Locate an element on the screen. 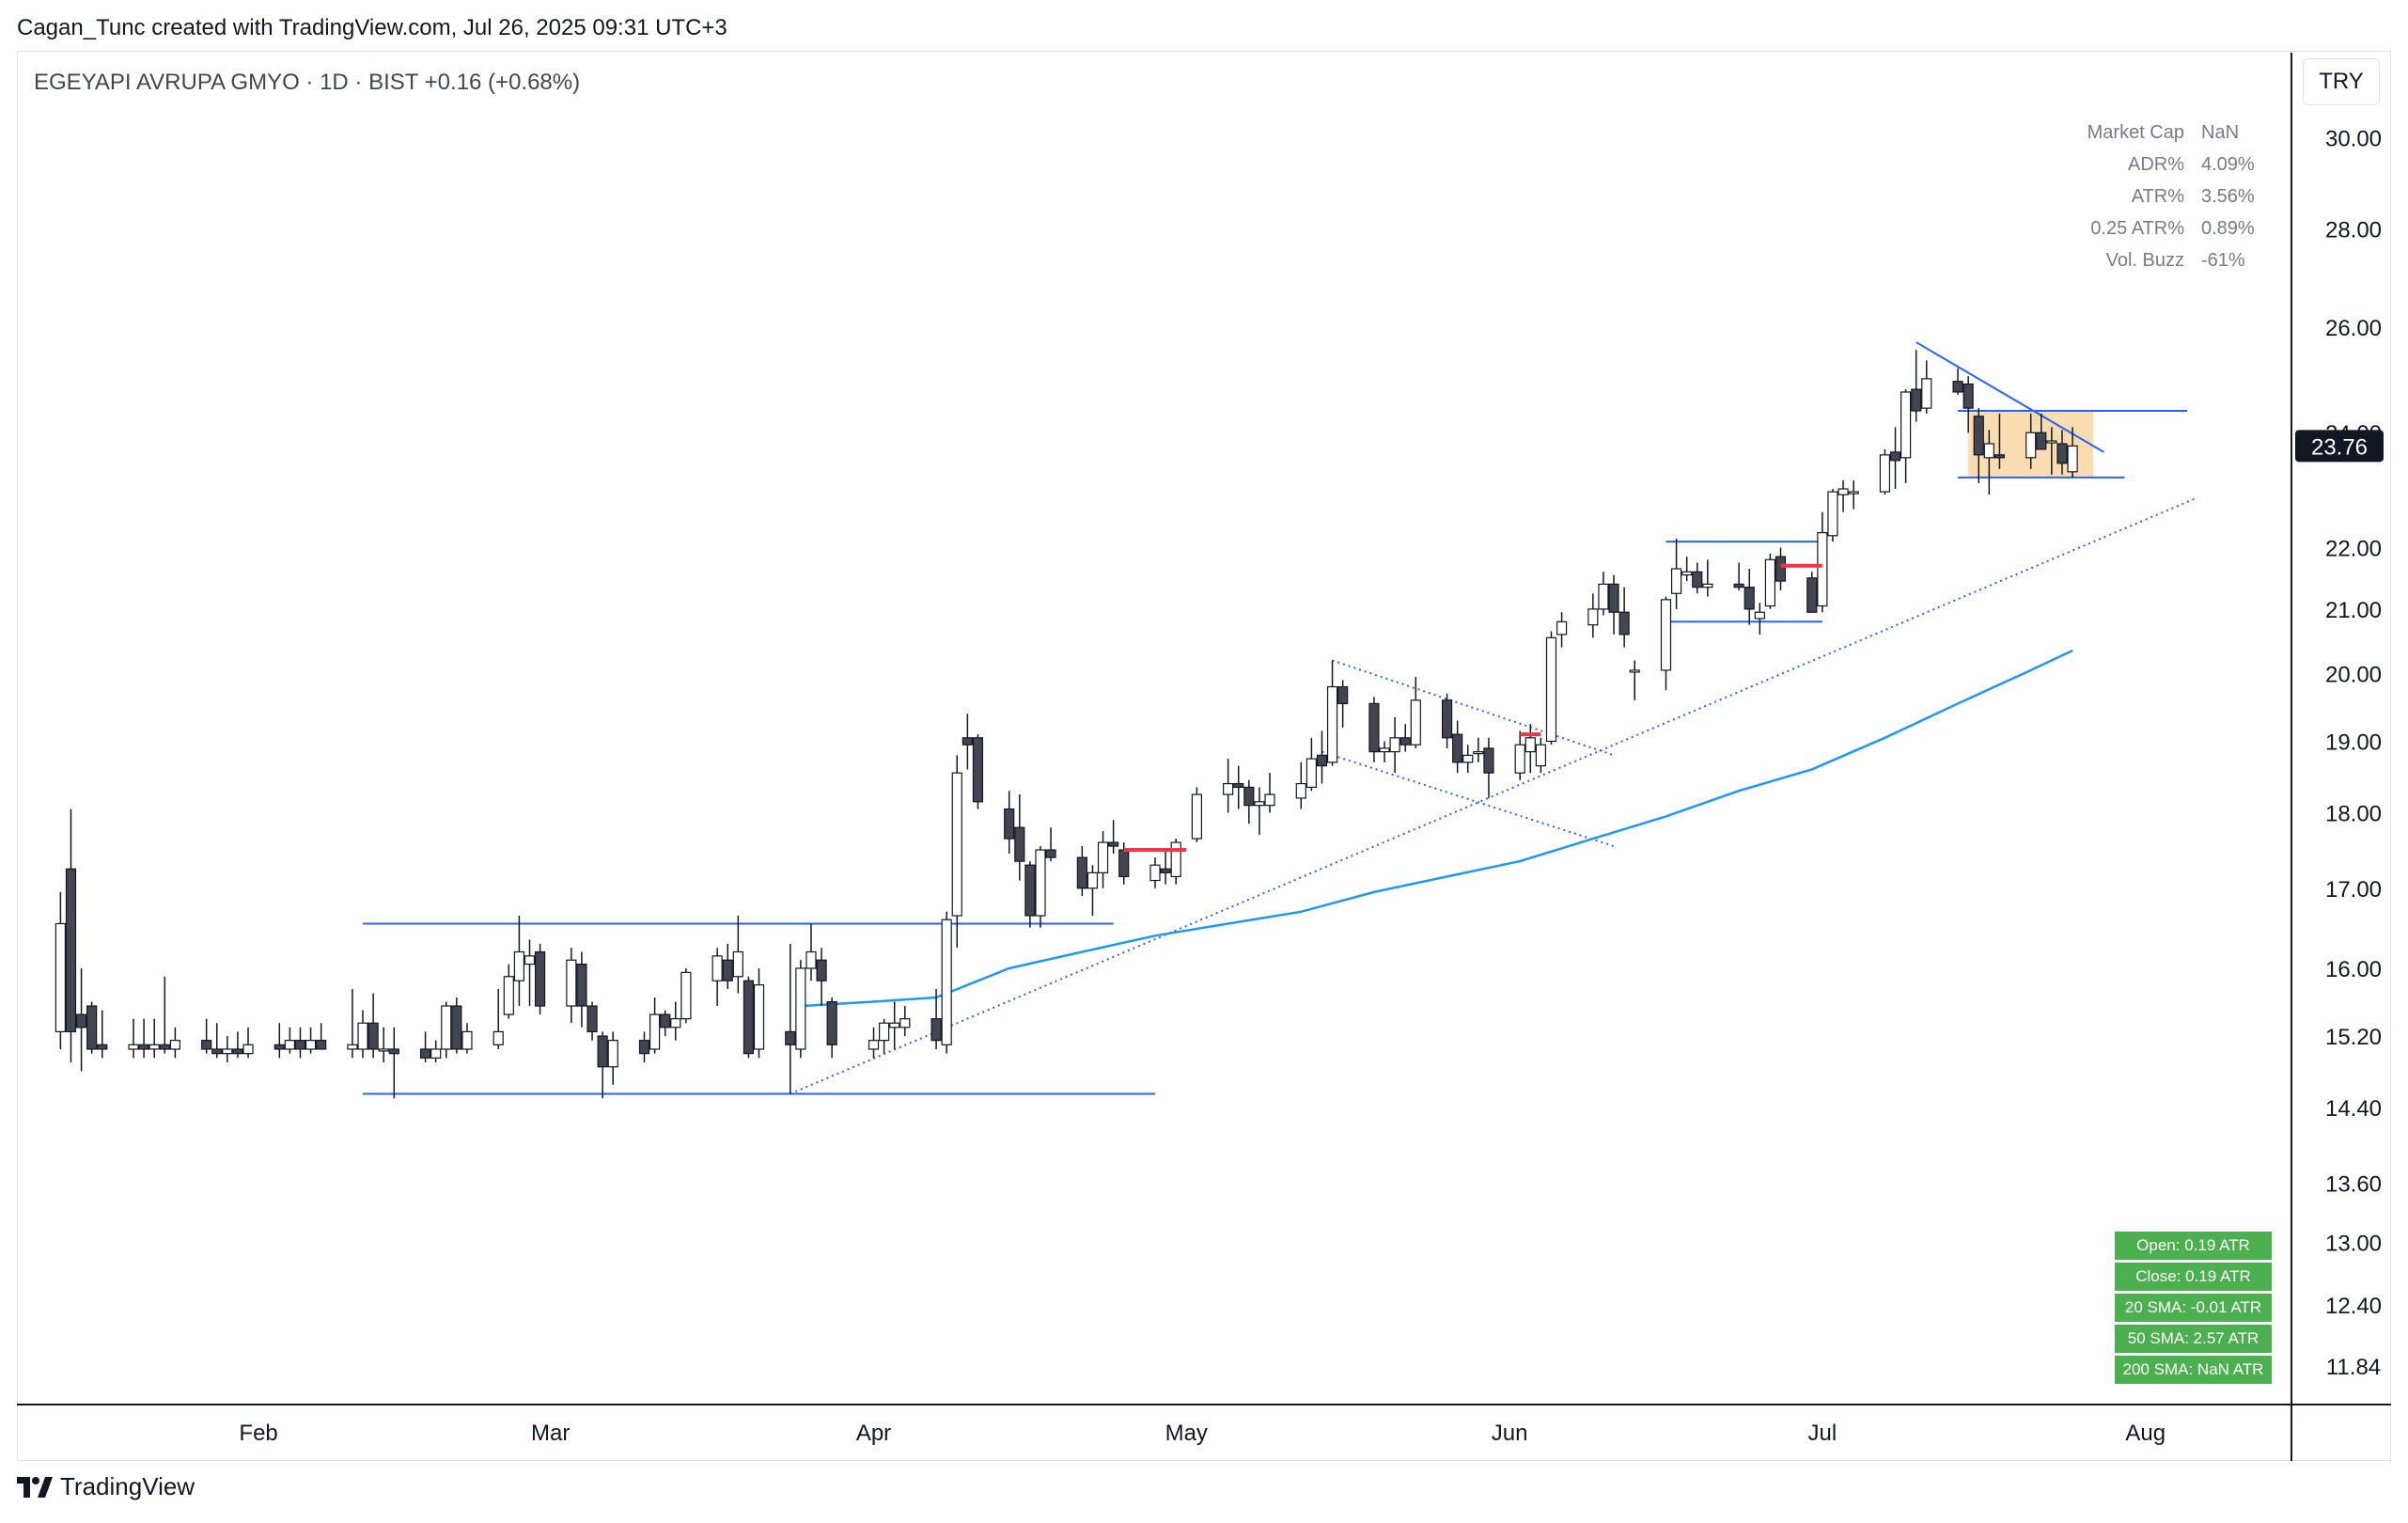 Image resolution: width=2408 pixels, height=1523 pixels. price-tick-label: 21.00 is located at coordinates (2353, 610).